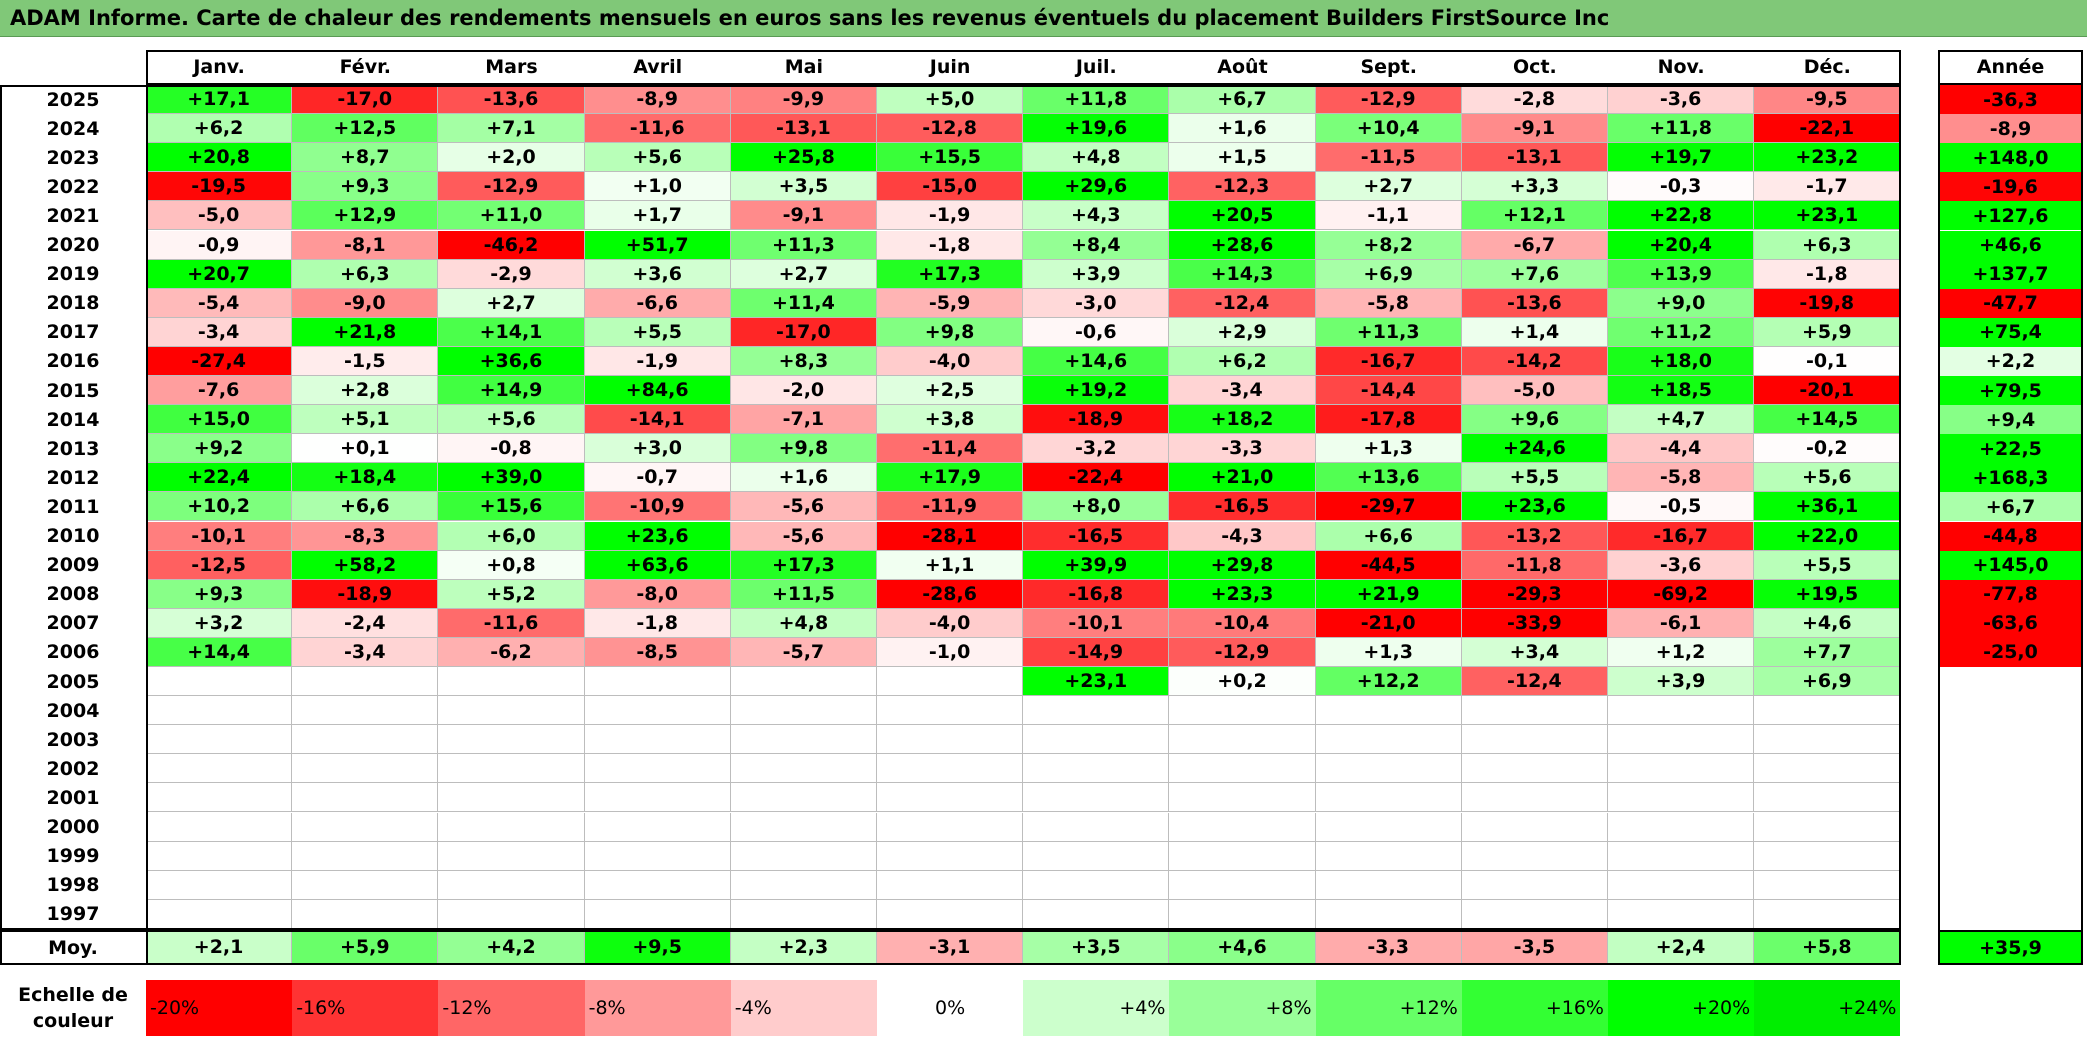 The width and height of the screenshot is (2087, 1037). What do you see at coordinates (2010, 332) in the screenshot?
I see `annual-cell: +75,4` at bounding box center [2010, 332].